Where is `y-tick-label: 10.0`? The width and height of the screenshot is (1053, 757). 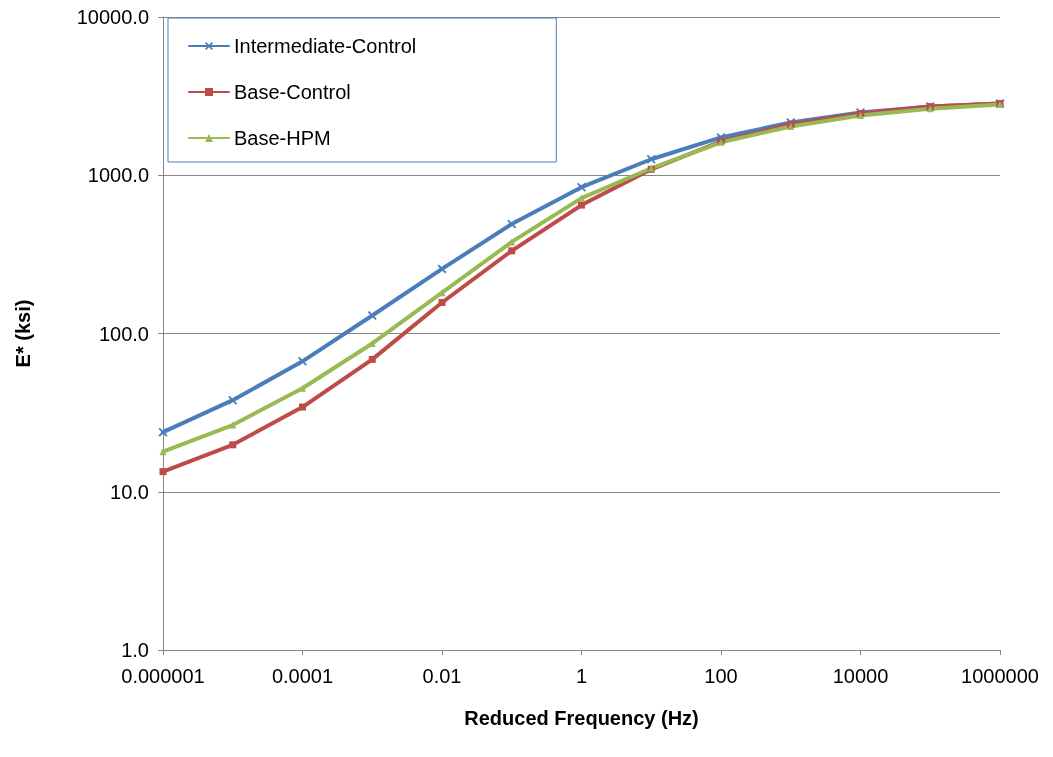 y-tick-label: 10.0 is located at coordinates (129, 491).